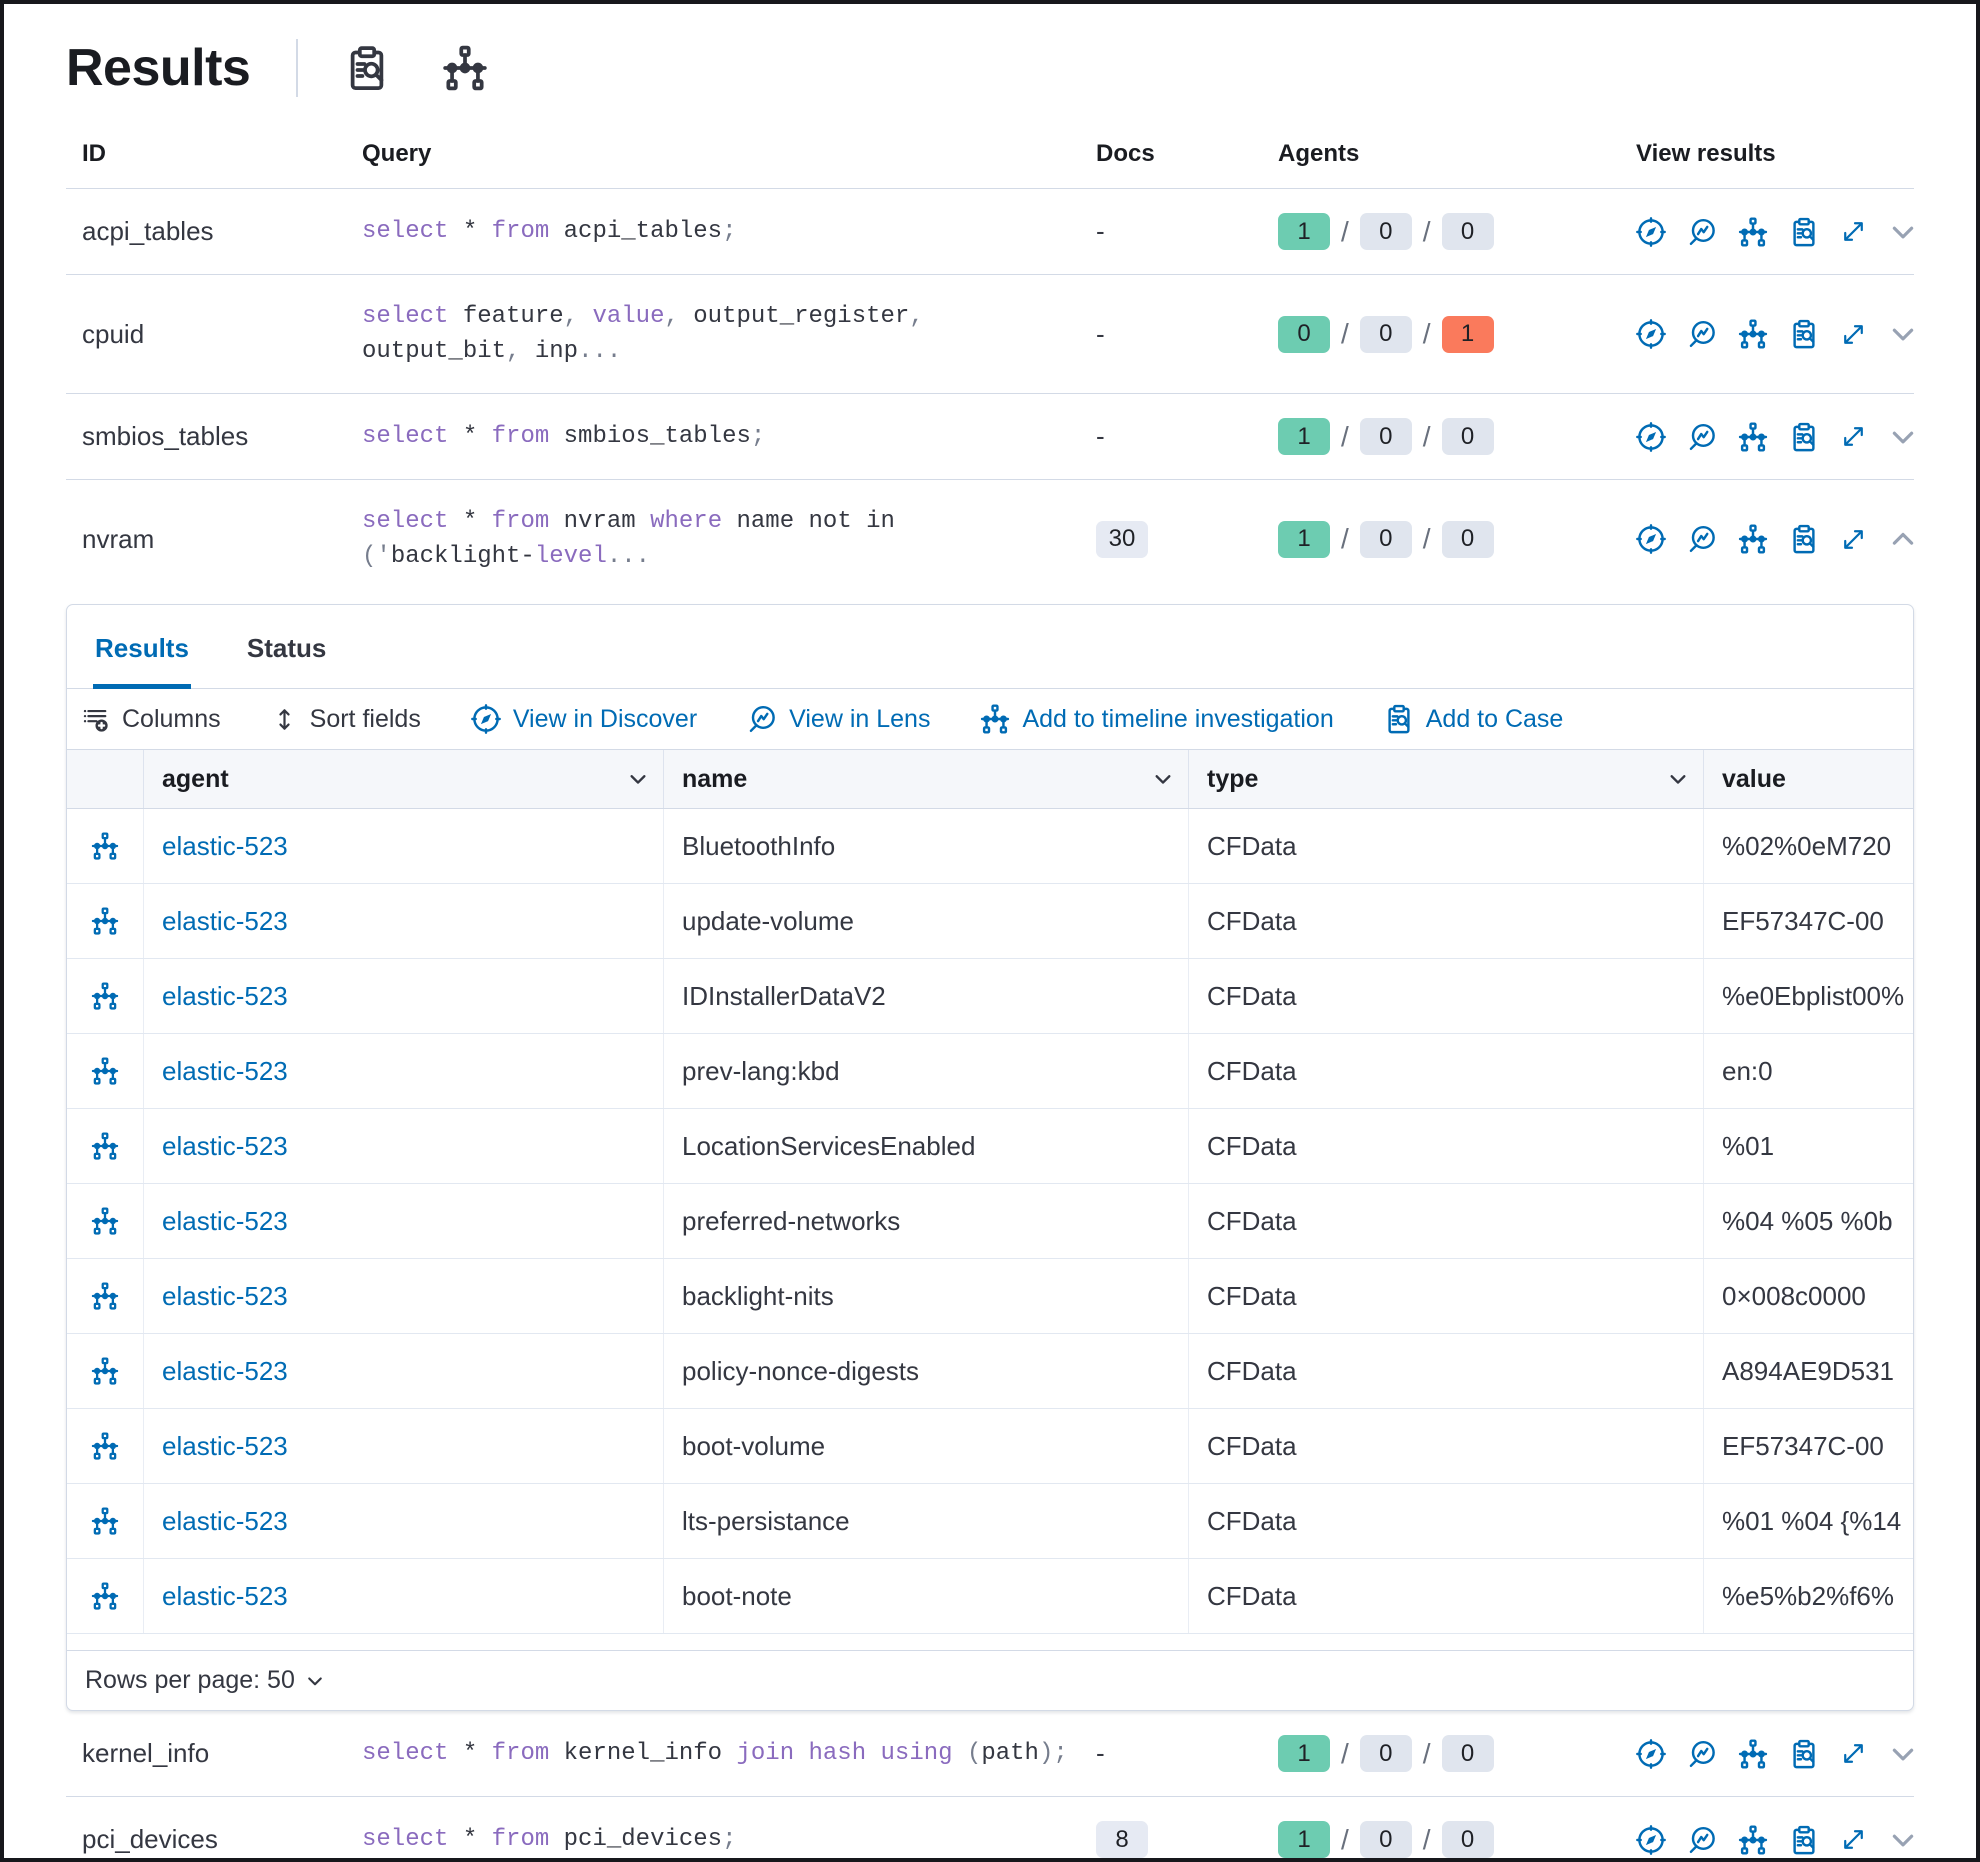 This screenshot has width=1980, height=1862. I want to click on case-icon, so click(1399, 719).